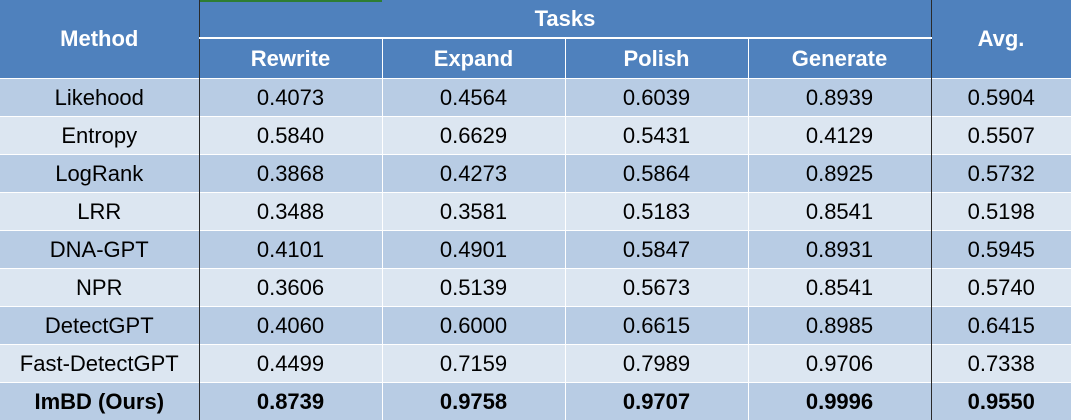 This screenshot has height=420, width=1071. I want to click on rewrite-cell: 0.5840, so click(290, 136).